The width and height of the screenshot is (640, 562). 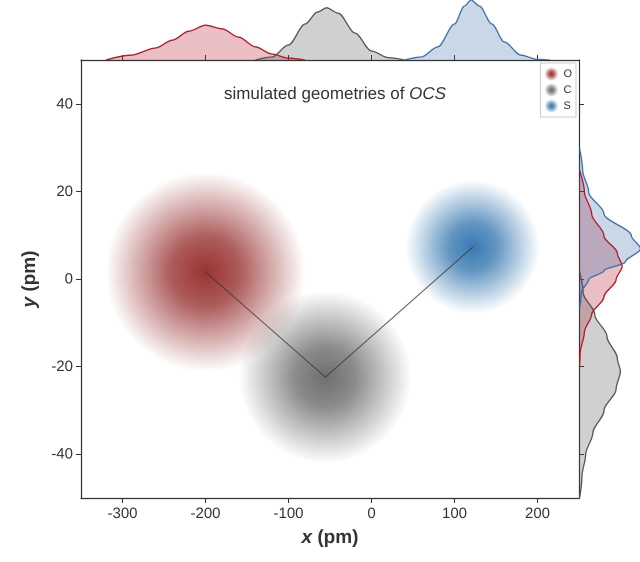 What do you see at coordinates (567, 106) in the screenshot?
I see `legend-label: S` at bounding box center [567, 106].